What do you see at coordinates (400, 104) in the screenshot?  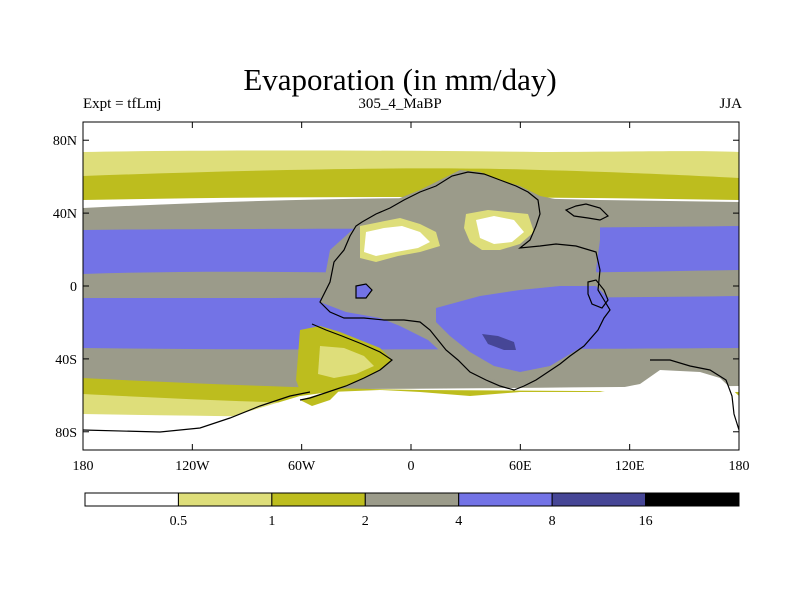 I see `period-label: 305_4_MaBP` at bounding box center [400, 104].